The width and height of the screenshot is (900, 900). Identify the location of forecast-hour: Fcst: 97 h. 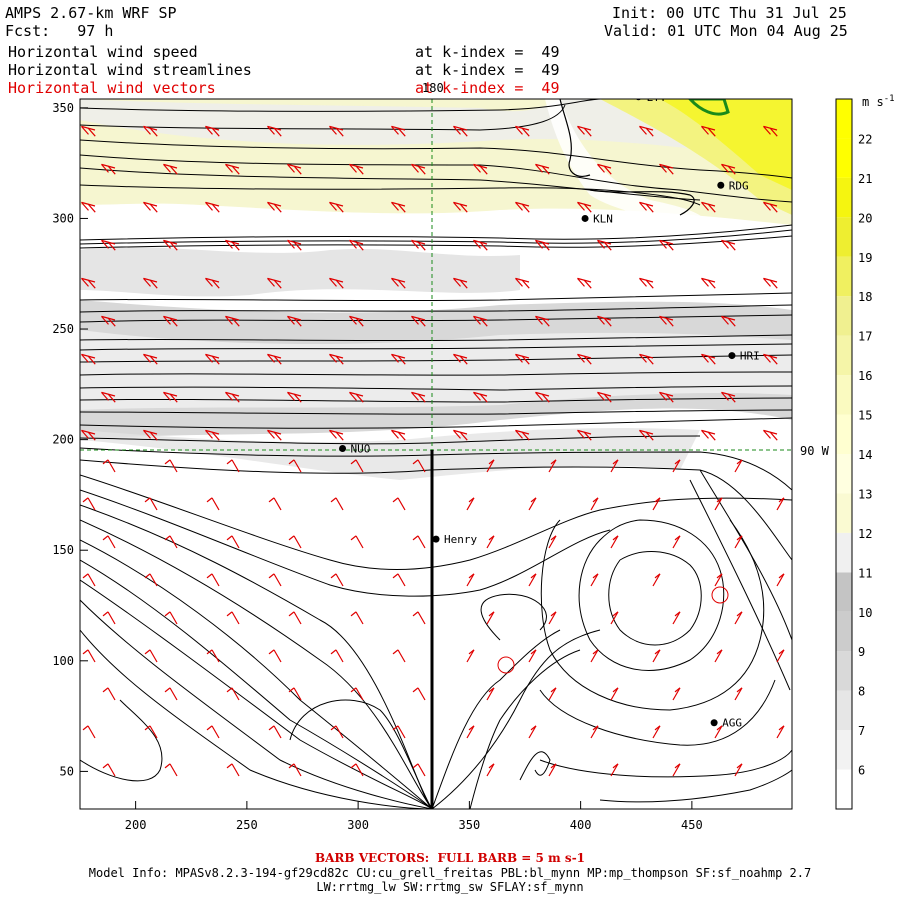
(59, 31).